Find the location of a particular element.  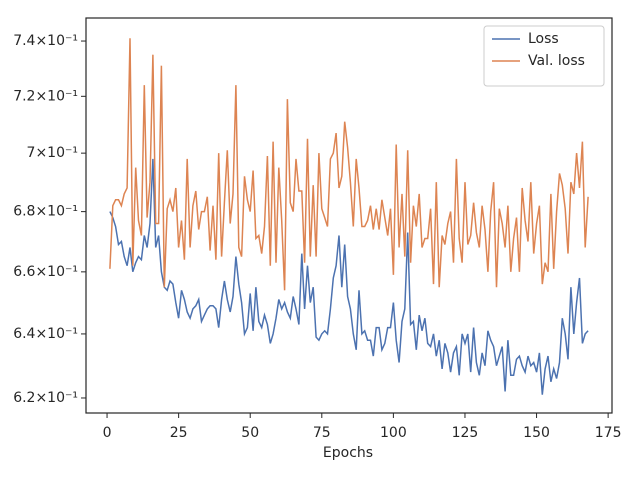

y-tick-label: 7.2×10⁻¹ is located at coordinates (45, 96).